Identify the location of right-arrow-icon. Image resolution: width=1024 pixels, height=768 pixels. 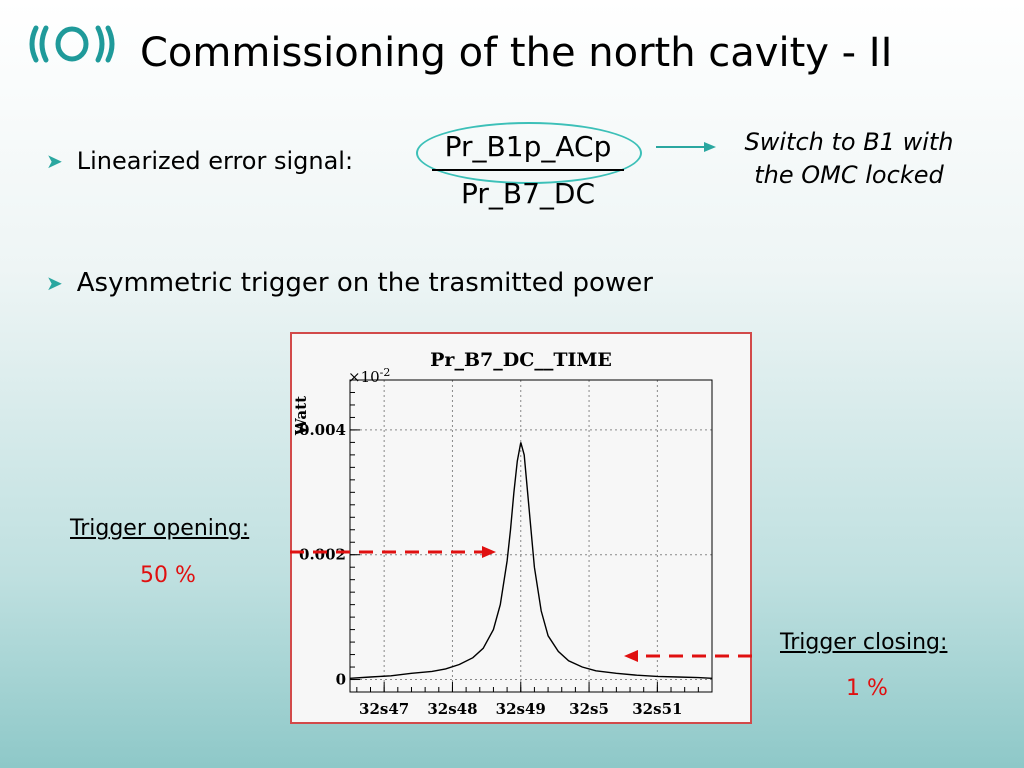
(686, 147).